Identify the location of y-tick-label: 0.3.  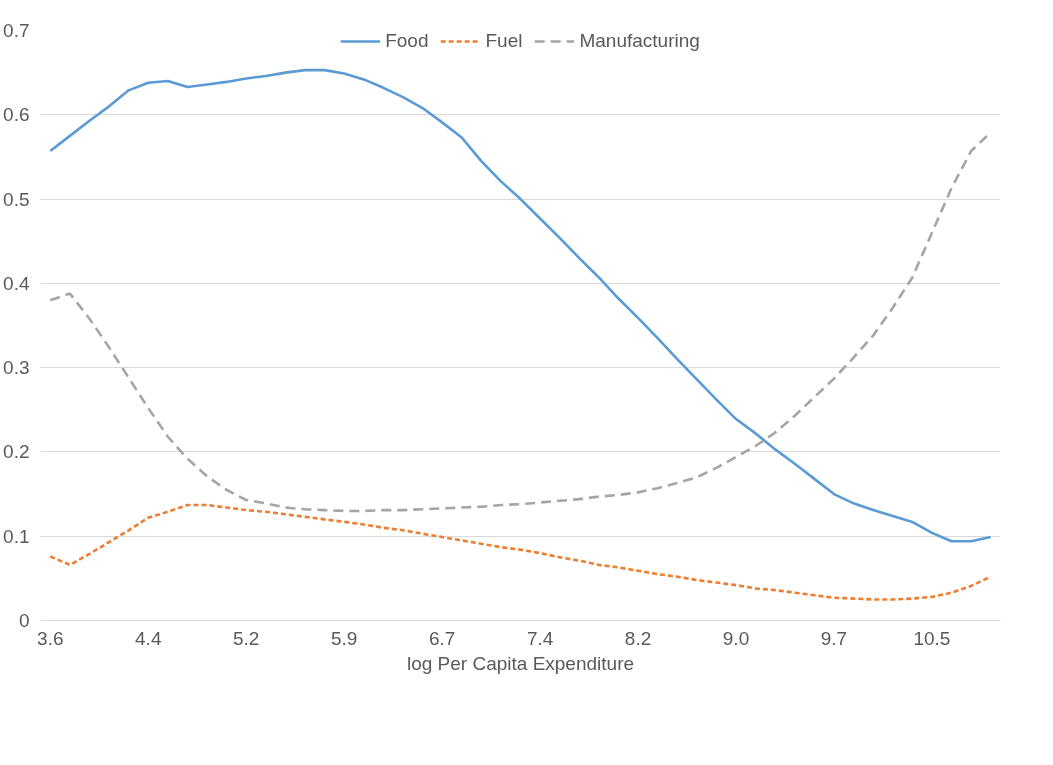
(16, 368).